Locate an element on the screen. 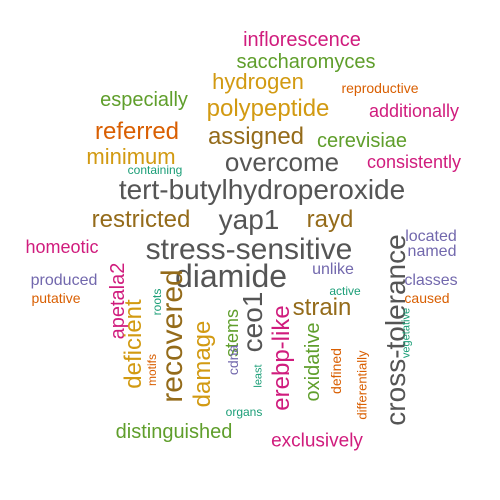  word-reproductive: reproductive is located at coordinates (380, 88).